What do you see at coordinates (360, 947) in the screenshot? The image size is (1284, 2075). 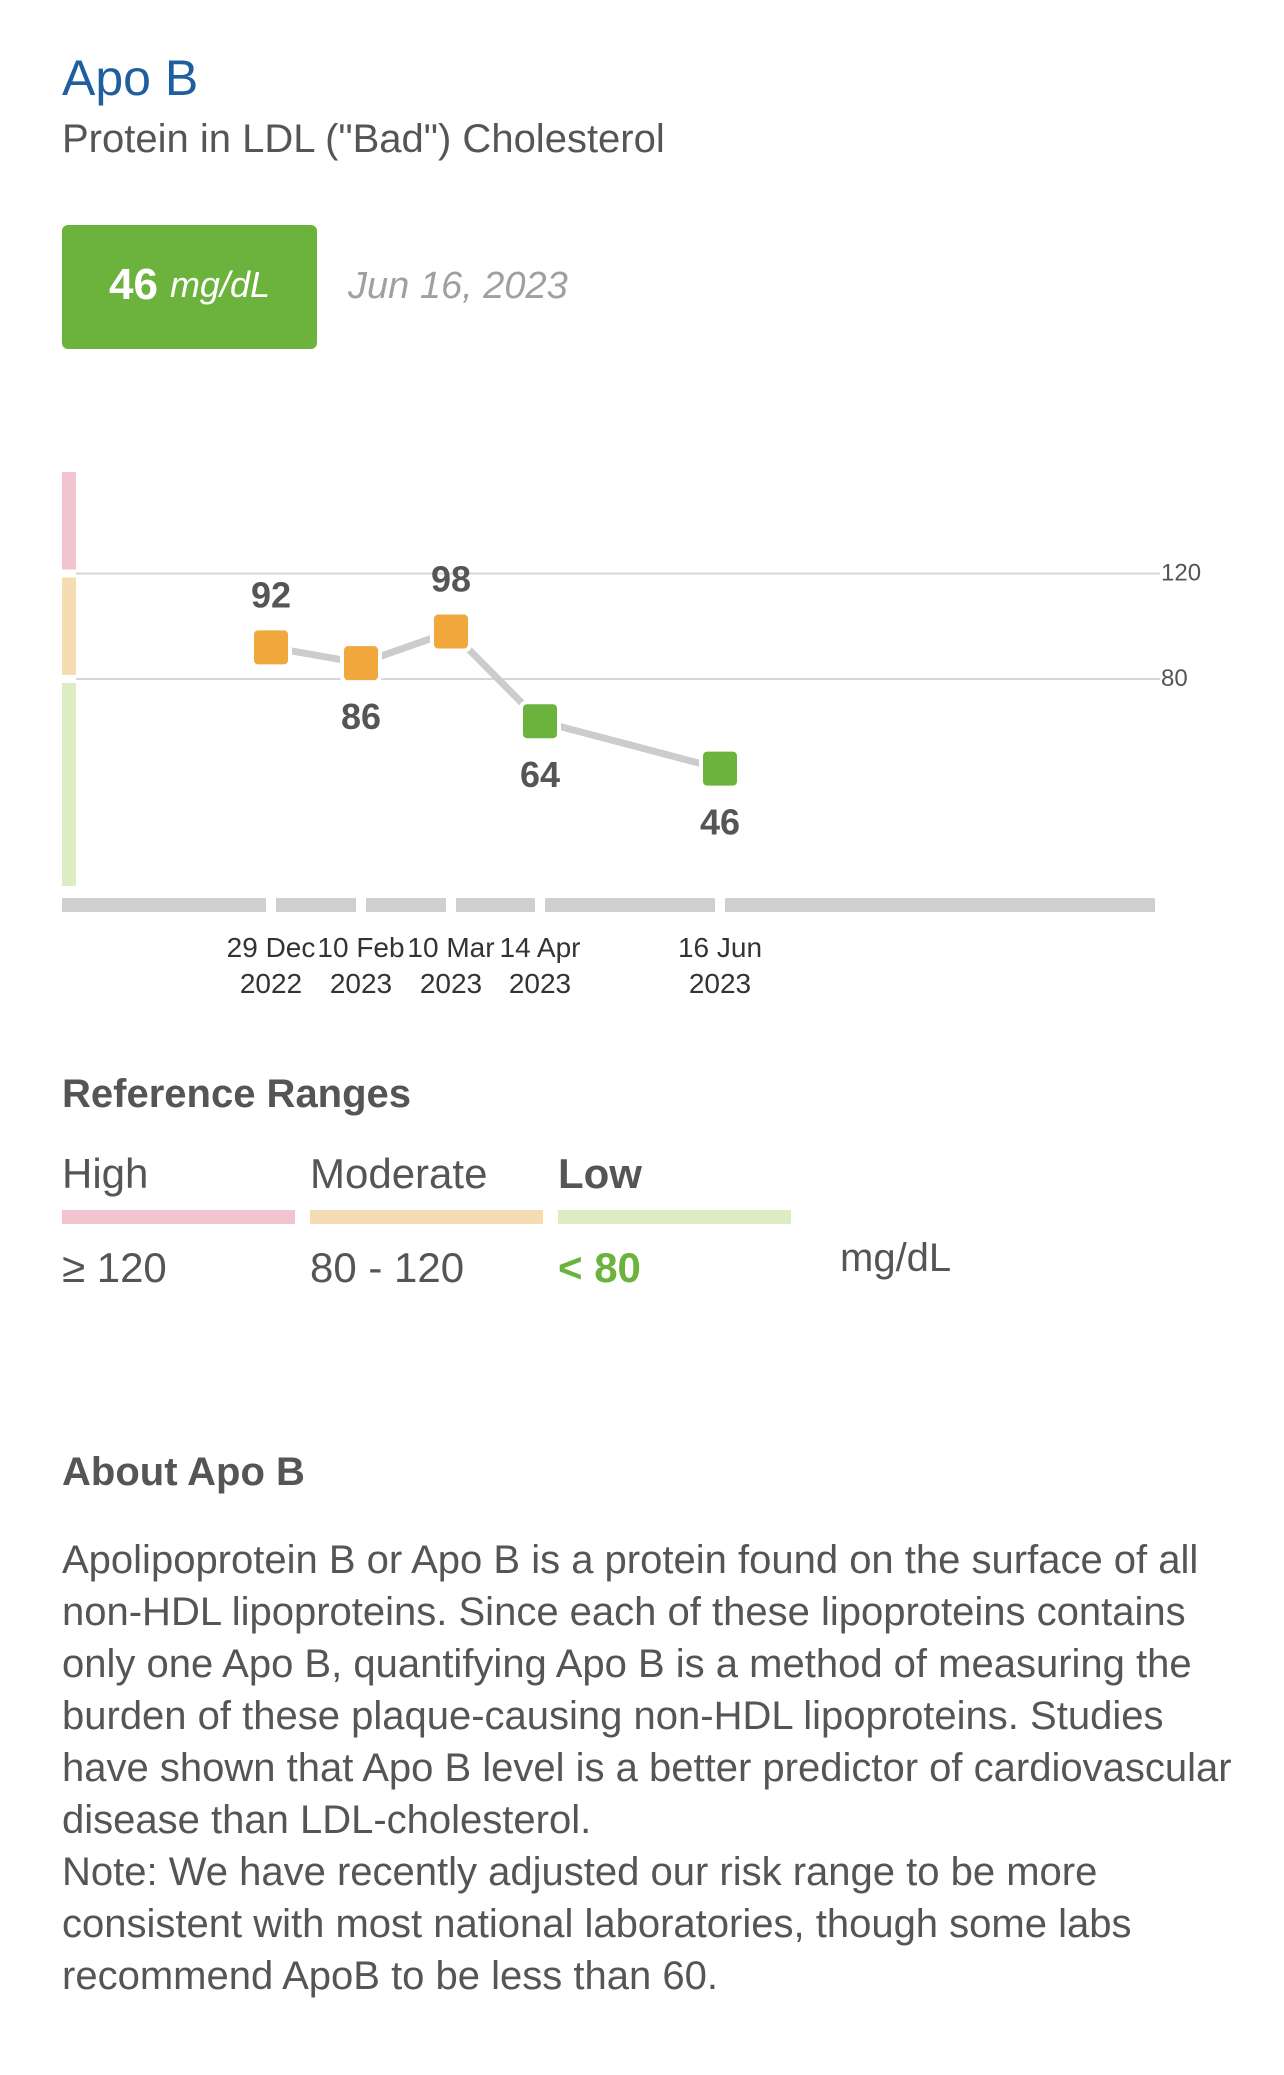 I see `x-tick-label-1-0: 10 Feb` at bounding box center [360, 947].